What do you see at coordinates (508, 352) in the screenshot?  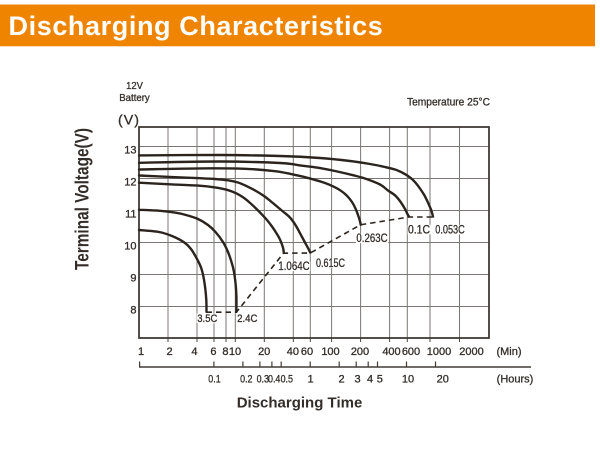 I see `svg-text: (Min)` at bounding box center [508, 352].